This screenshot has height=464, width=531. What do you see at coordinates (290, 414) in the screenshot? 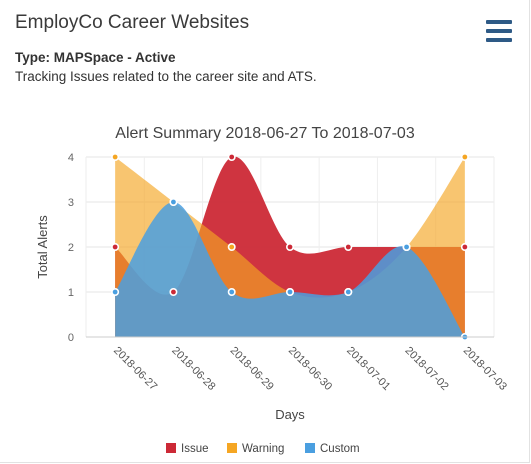
I see `x-axis-label: Days` at bounding box center [290, 414].